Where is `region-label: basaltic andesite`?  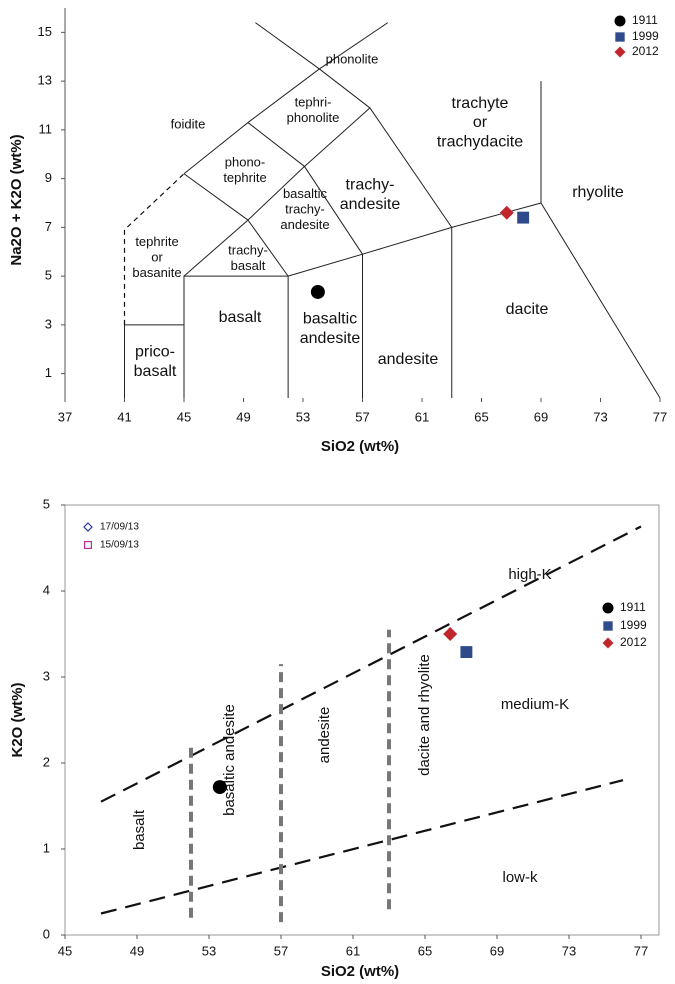 region-label: basaltic andesite is located at coordinates (229, 760).